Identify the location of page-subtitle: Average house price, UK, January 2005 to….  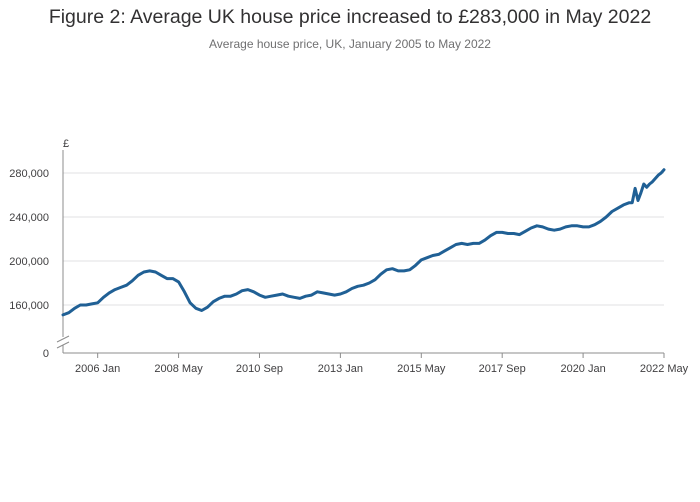
(350, 44).